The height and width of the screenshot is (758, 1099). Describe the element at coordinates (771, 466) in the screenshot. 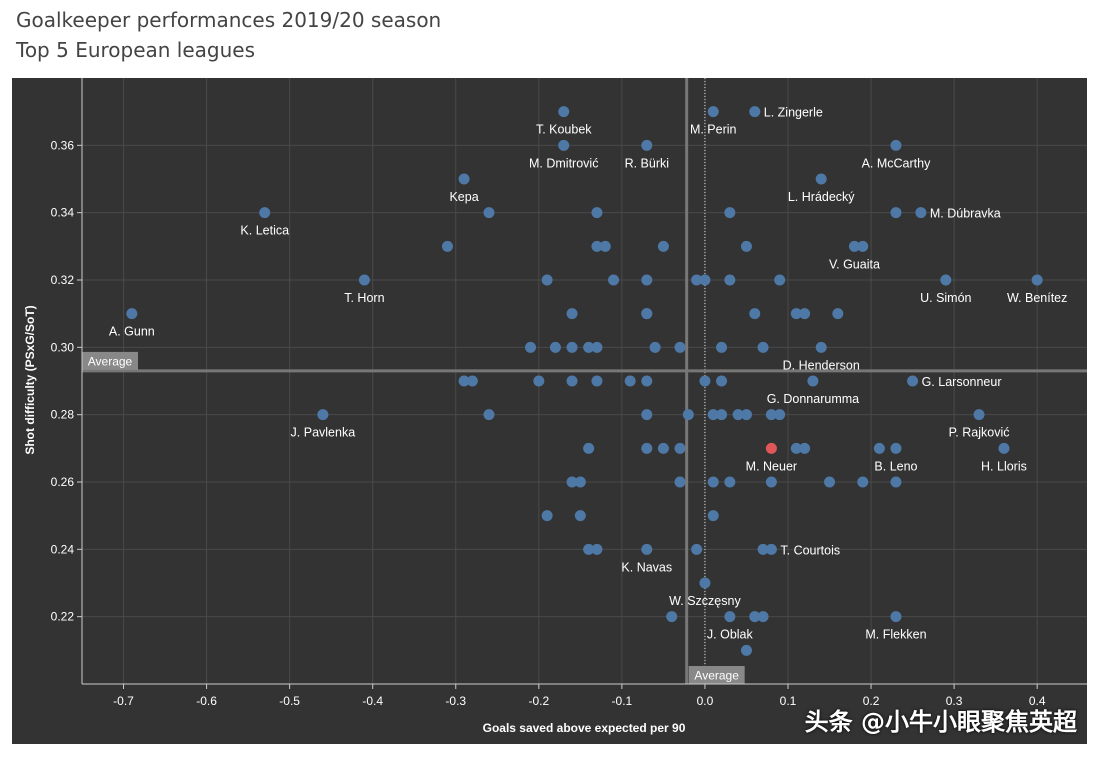

I see `point-label: M. Neuer` at that location.